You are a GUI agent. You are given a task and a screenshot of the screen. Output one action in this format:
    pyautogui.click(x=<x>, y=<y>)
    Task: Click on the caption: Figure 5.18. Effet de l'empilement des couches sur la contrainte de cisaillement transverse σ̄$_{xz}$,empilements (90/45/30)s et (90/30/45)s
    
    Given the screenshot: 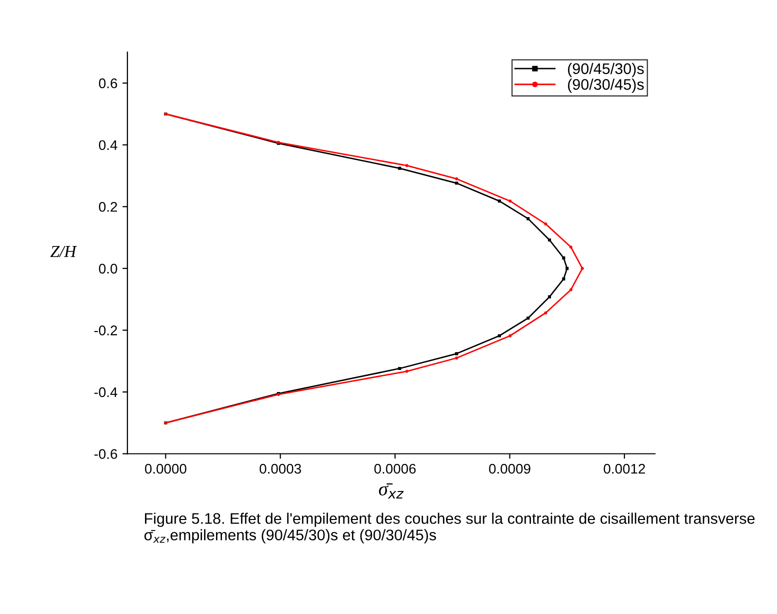 What is the action you would take?
    pyautogui.click(x=449, y=528)
    